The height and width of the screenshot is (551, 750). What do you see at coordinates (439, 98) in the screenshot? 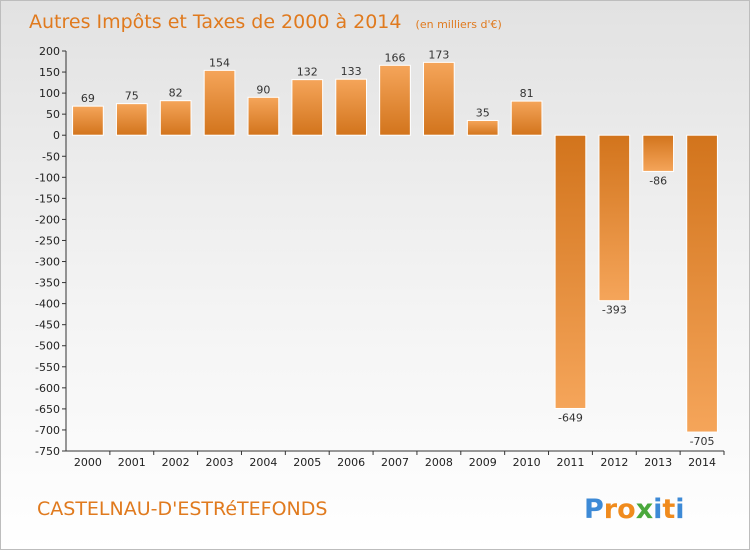
I see `bar-2008` at bounding box center [439, 98].